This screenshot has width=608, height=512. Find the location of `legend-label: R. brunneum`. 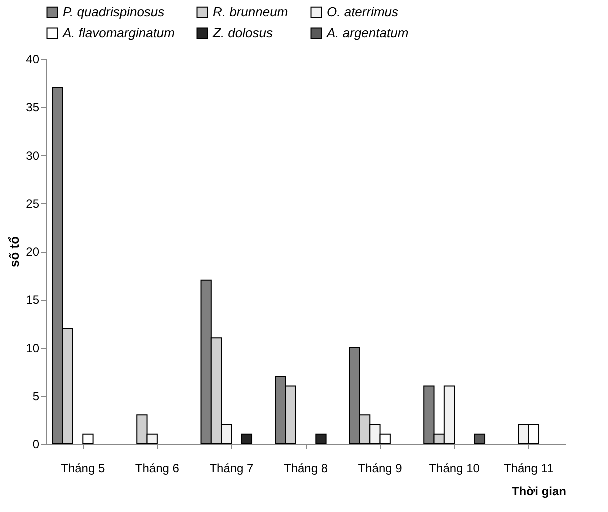

legend-label: R. brunneum is located at coordinates (250, 12).